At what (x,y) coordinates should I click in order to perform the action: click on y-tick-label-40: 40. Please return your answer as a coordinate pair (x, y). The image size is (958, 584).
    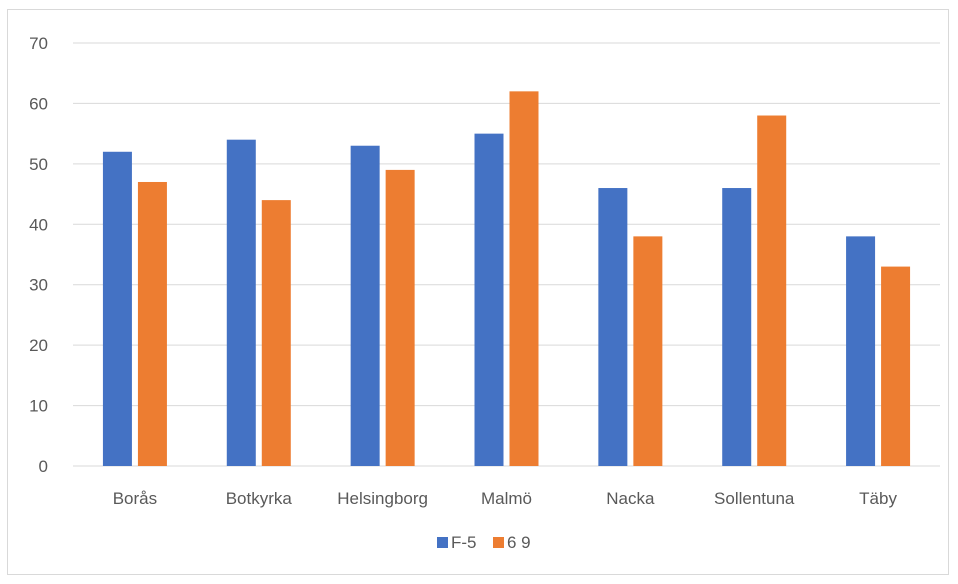
    Looking at the image, I should click on (38, 224).